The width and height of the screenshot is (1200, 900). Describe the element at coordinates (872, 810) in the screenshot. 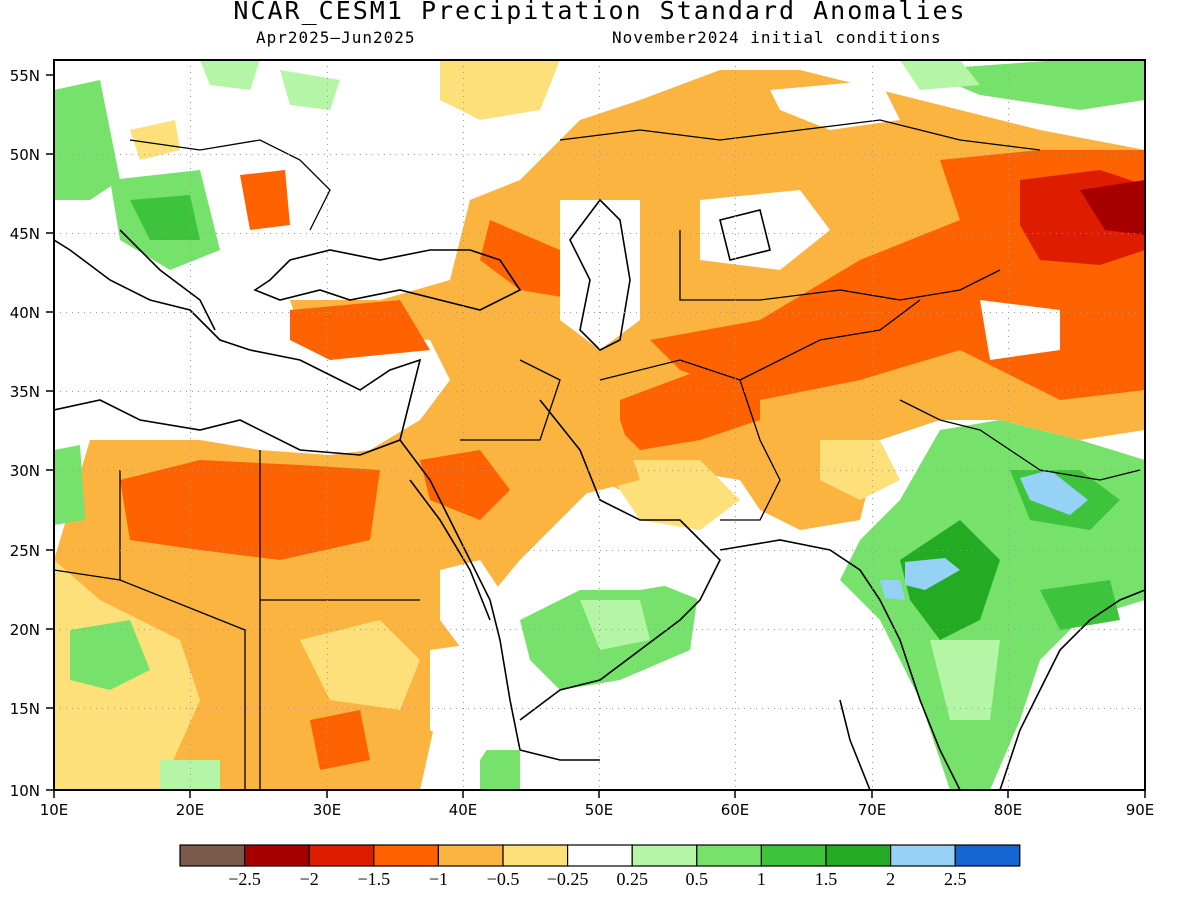

I see `lon-label: 70E` at that location.